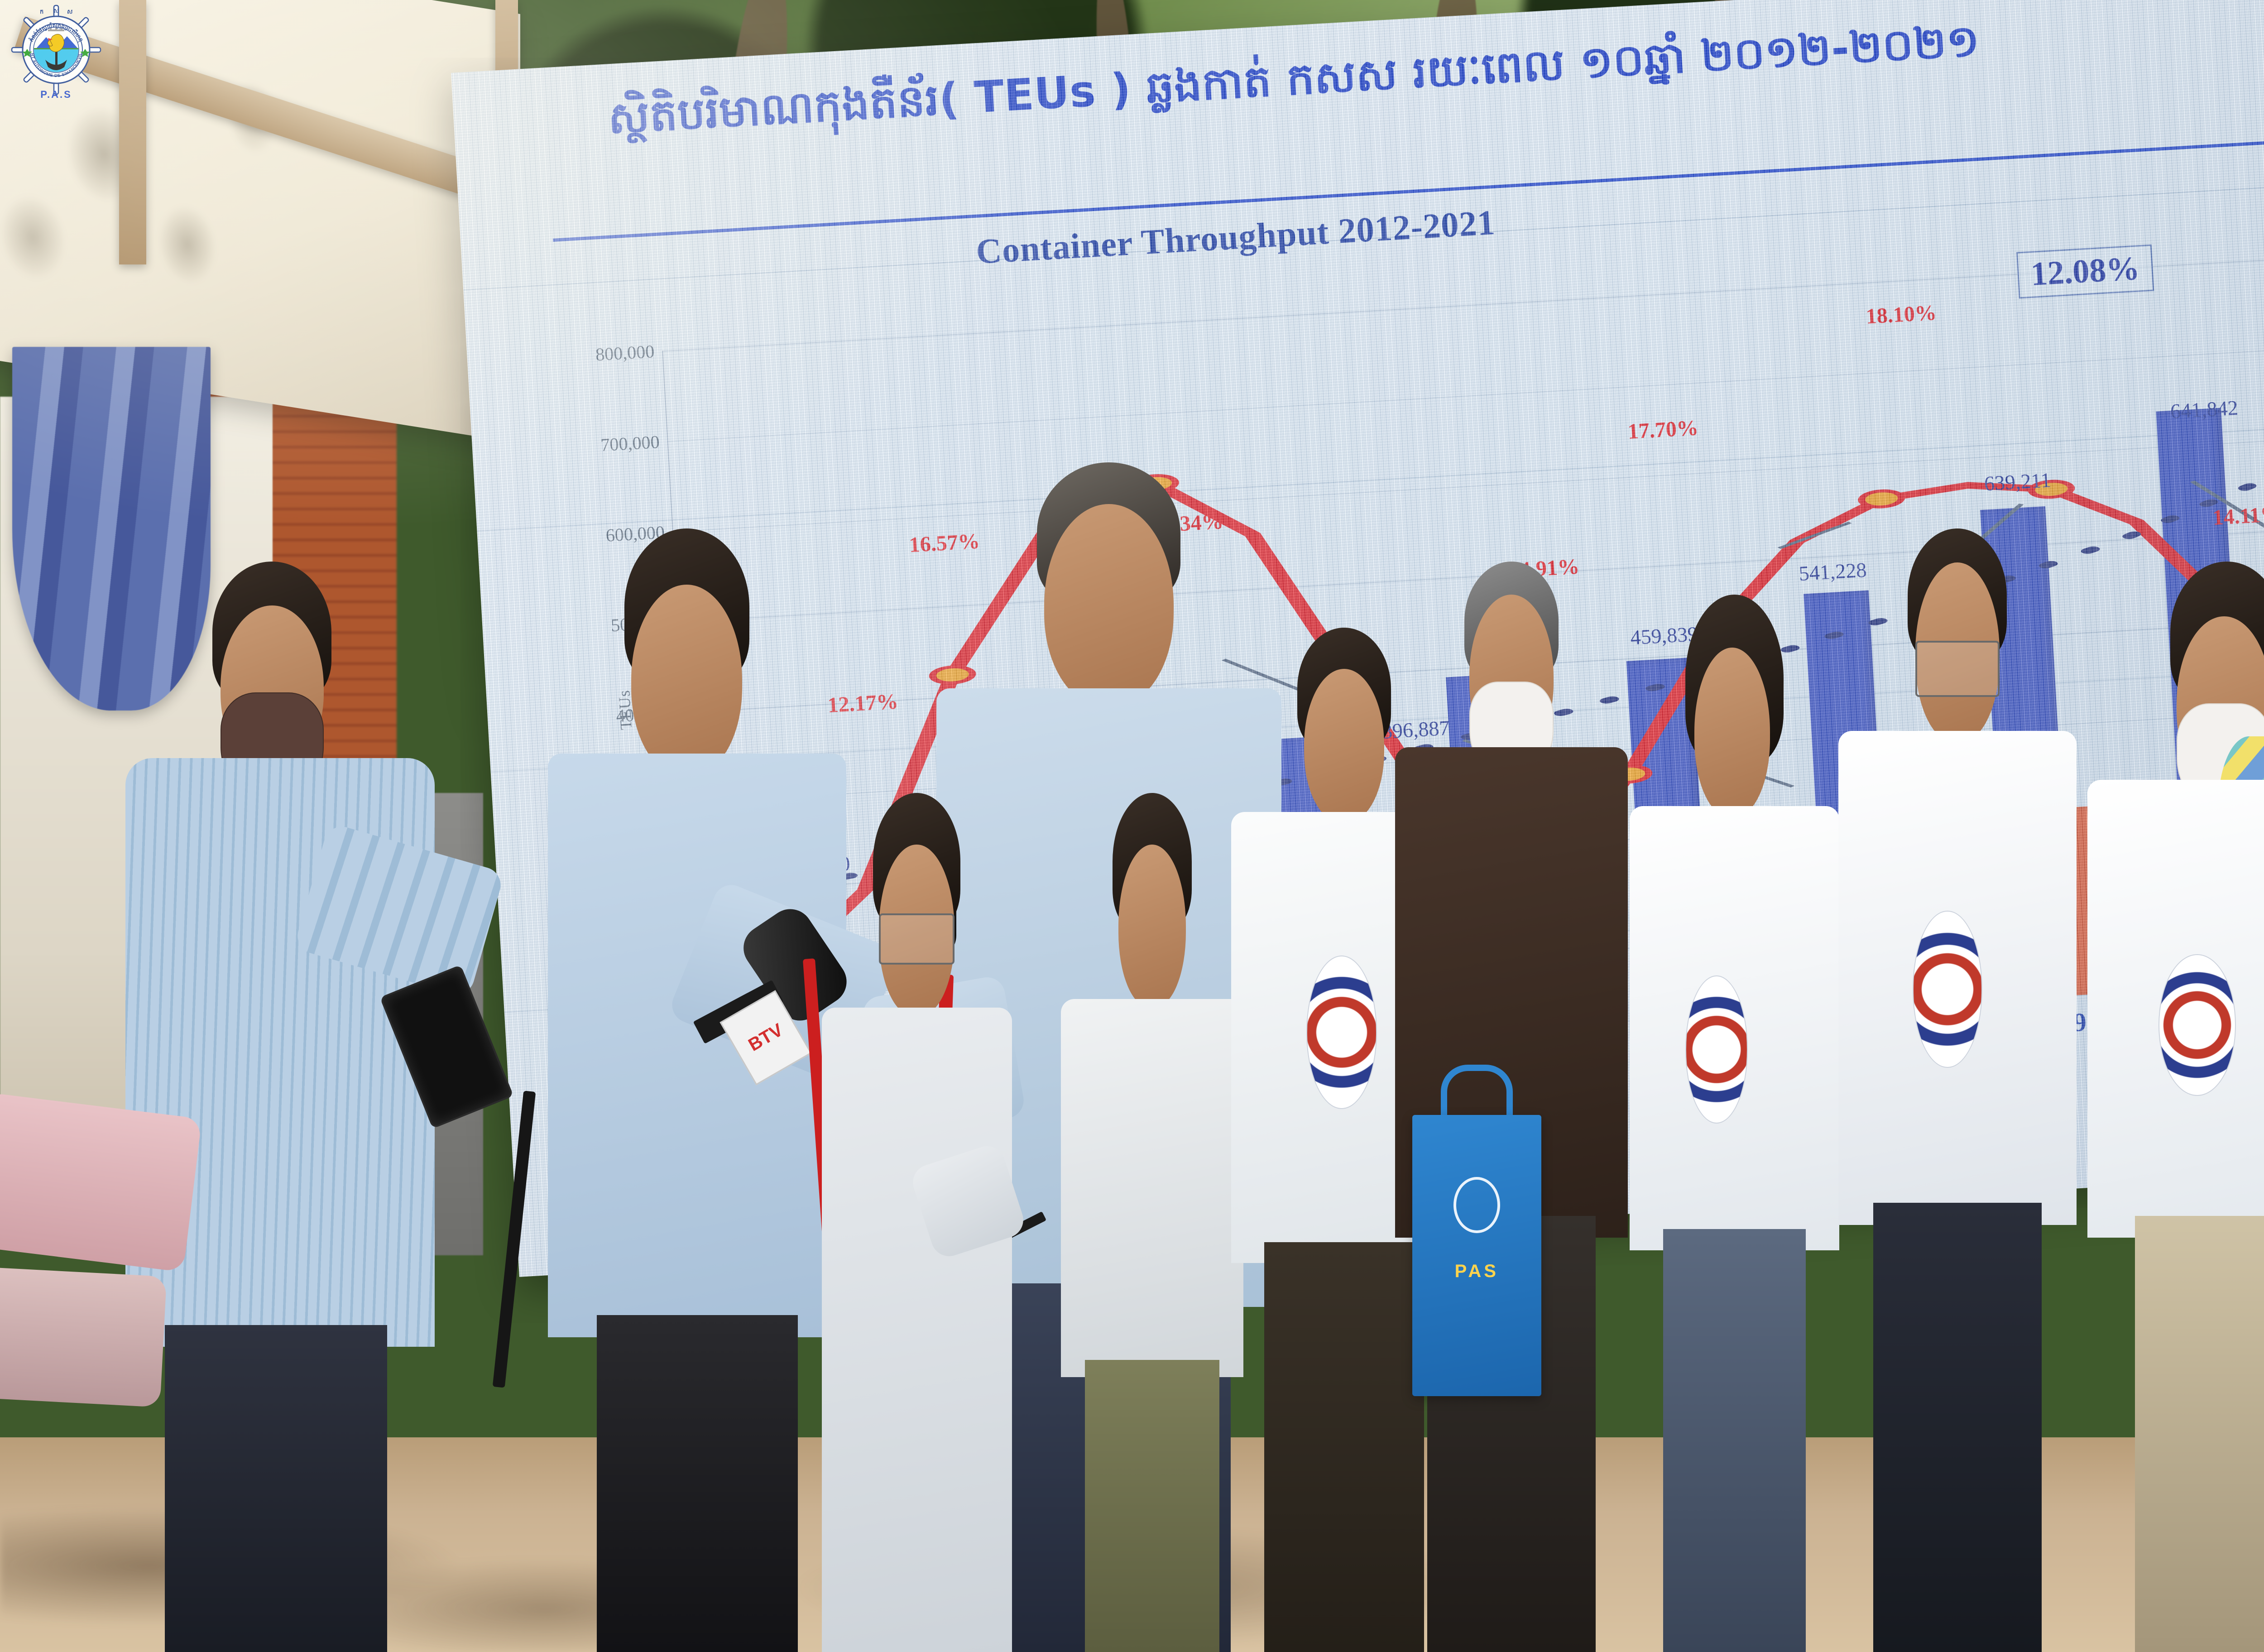  I want to click on person-glasses-behind, so click(923, 1222).